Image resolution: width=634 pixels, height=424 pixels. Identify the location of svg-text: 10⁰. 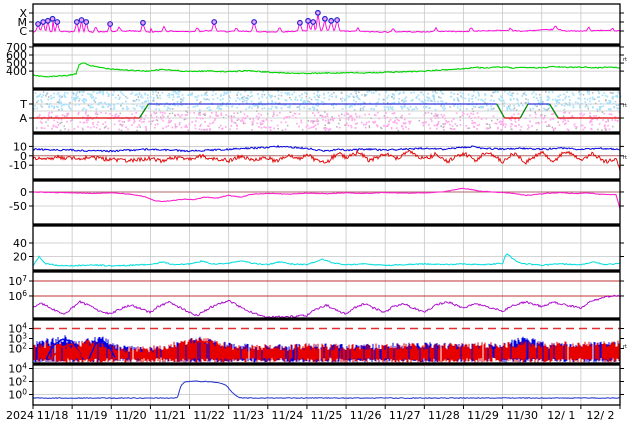
(17, 394).